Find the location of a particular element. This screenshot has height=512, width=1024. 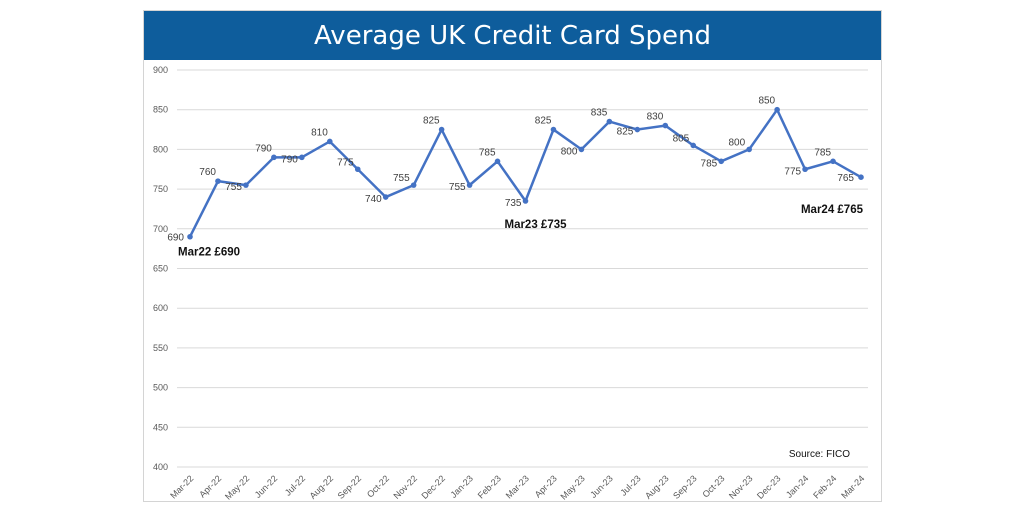

x-tick-label: Sep-22 is located at coordinates (350, 487).